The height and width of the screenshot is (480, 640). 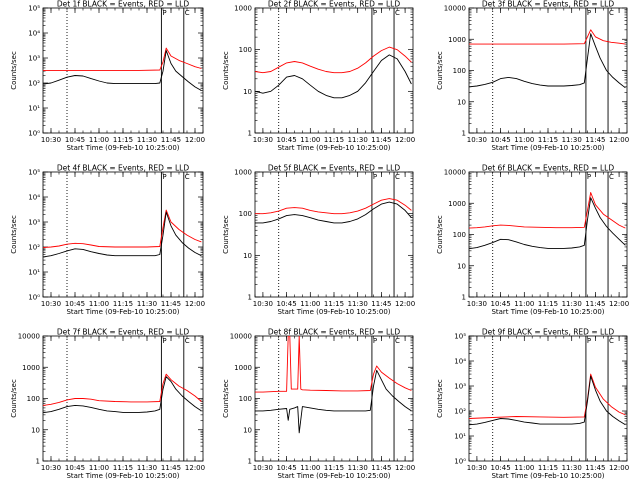 What do you see at coordinates (334, 332) in the screenshot?
I see `chart-title: Det 8f BLACK = Events, RED = LLD` at bounding box center [334, 332].